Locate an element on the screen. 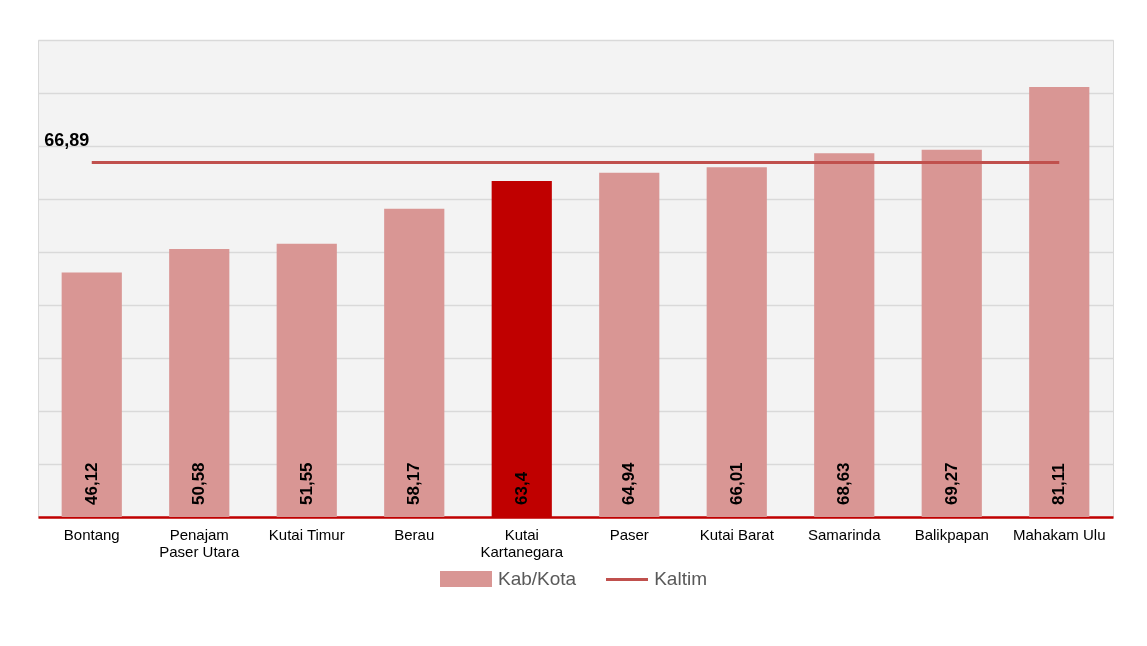  data-label: 66,89 is located at coordinates (67, 140).